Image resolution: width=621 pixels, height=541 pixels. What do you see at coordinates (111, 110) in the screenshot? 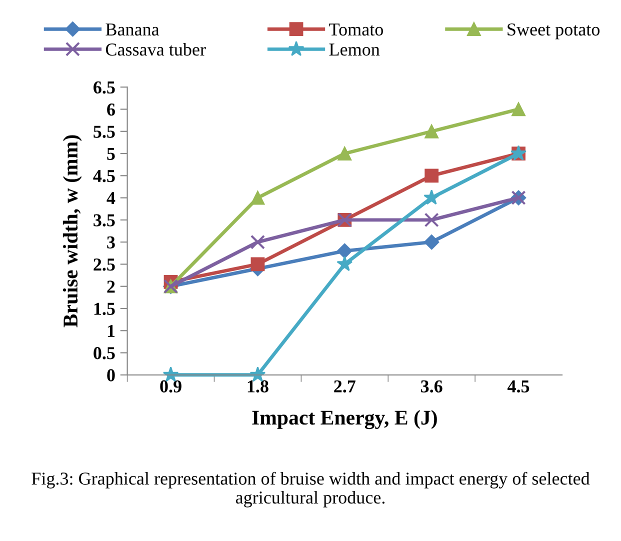
I see `y-tick-label: 6` at bounding box center [111, 110].